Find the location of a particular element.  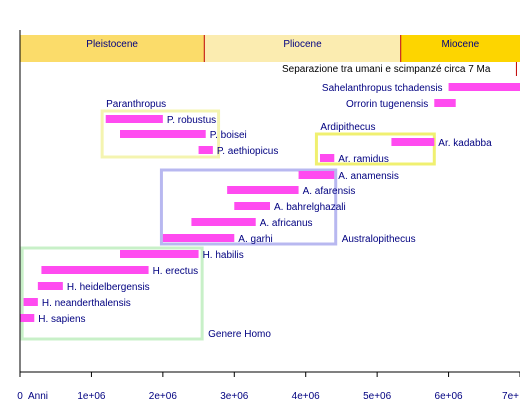

x-tick-label: 2e+06 is located at coordinates (163, 395).